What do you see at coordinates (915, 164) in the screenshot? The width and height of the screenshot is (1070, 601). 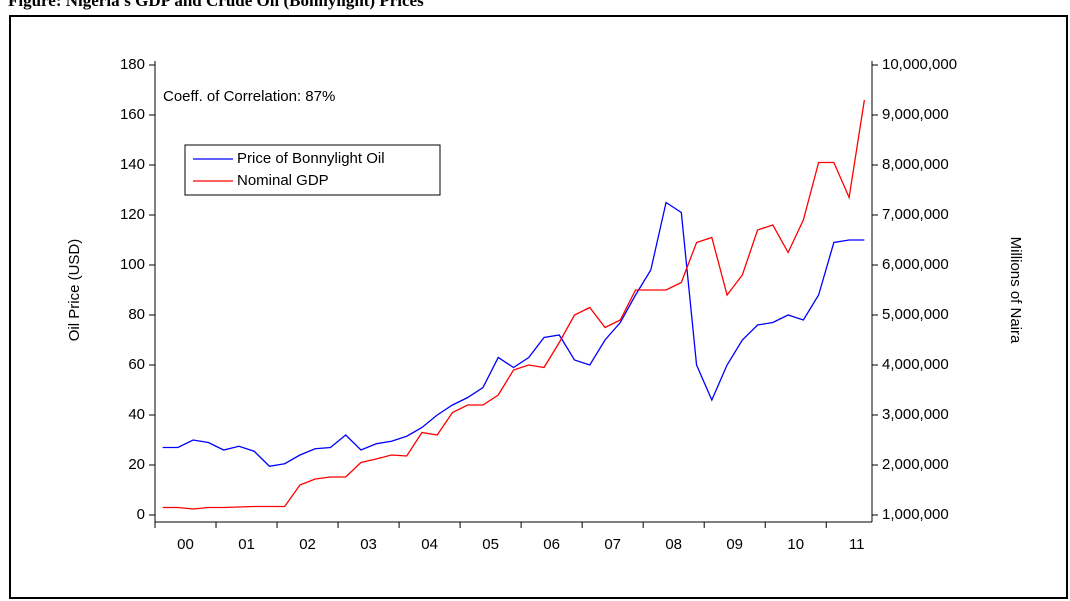 I see `y2-tick-label: 8,000,000` at bounding box center [915, 164].